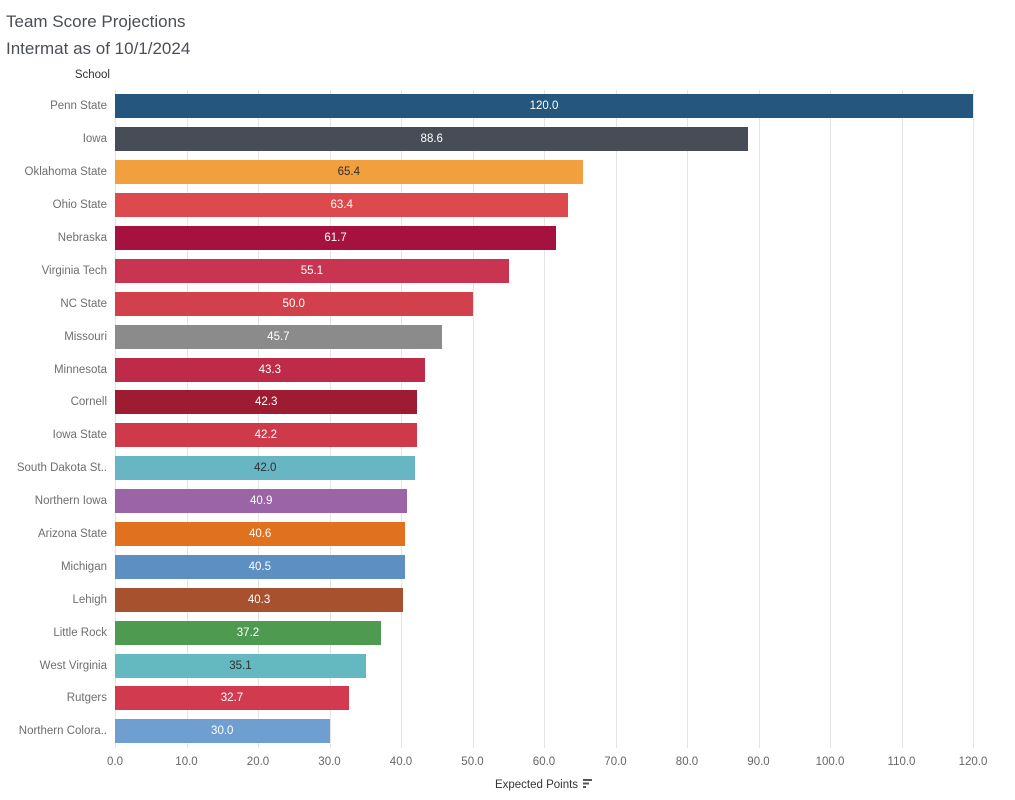  I want to click on x-tick-label: 40.0, so click(401, 762).